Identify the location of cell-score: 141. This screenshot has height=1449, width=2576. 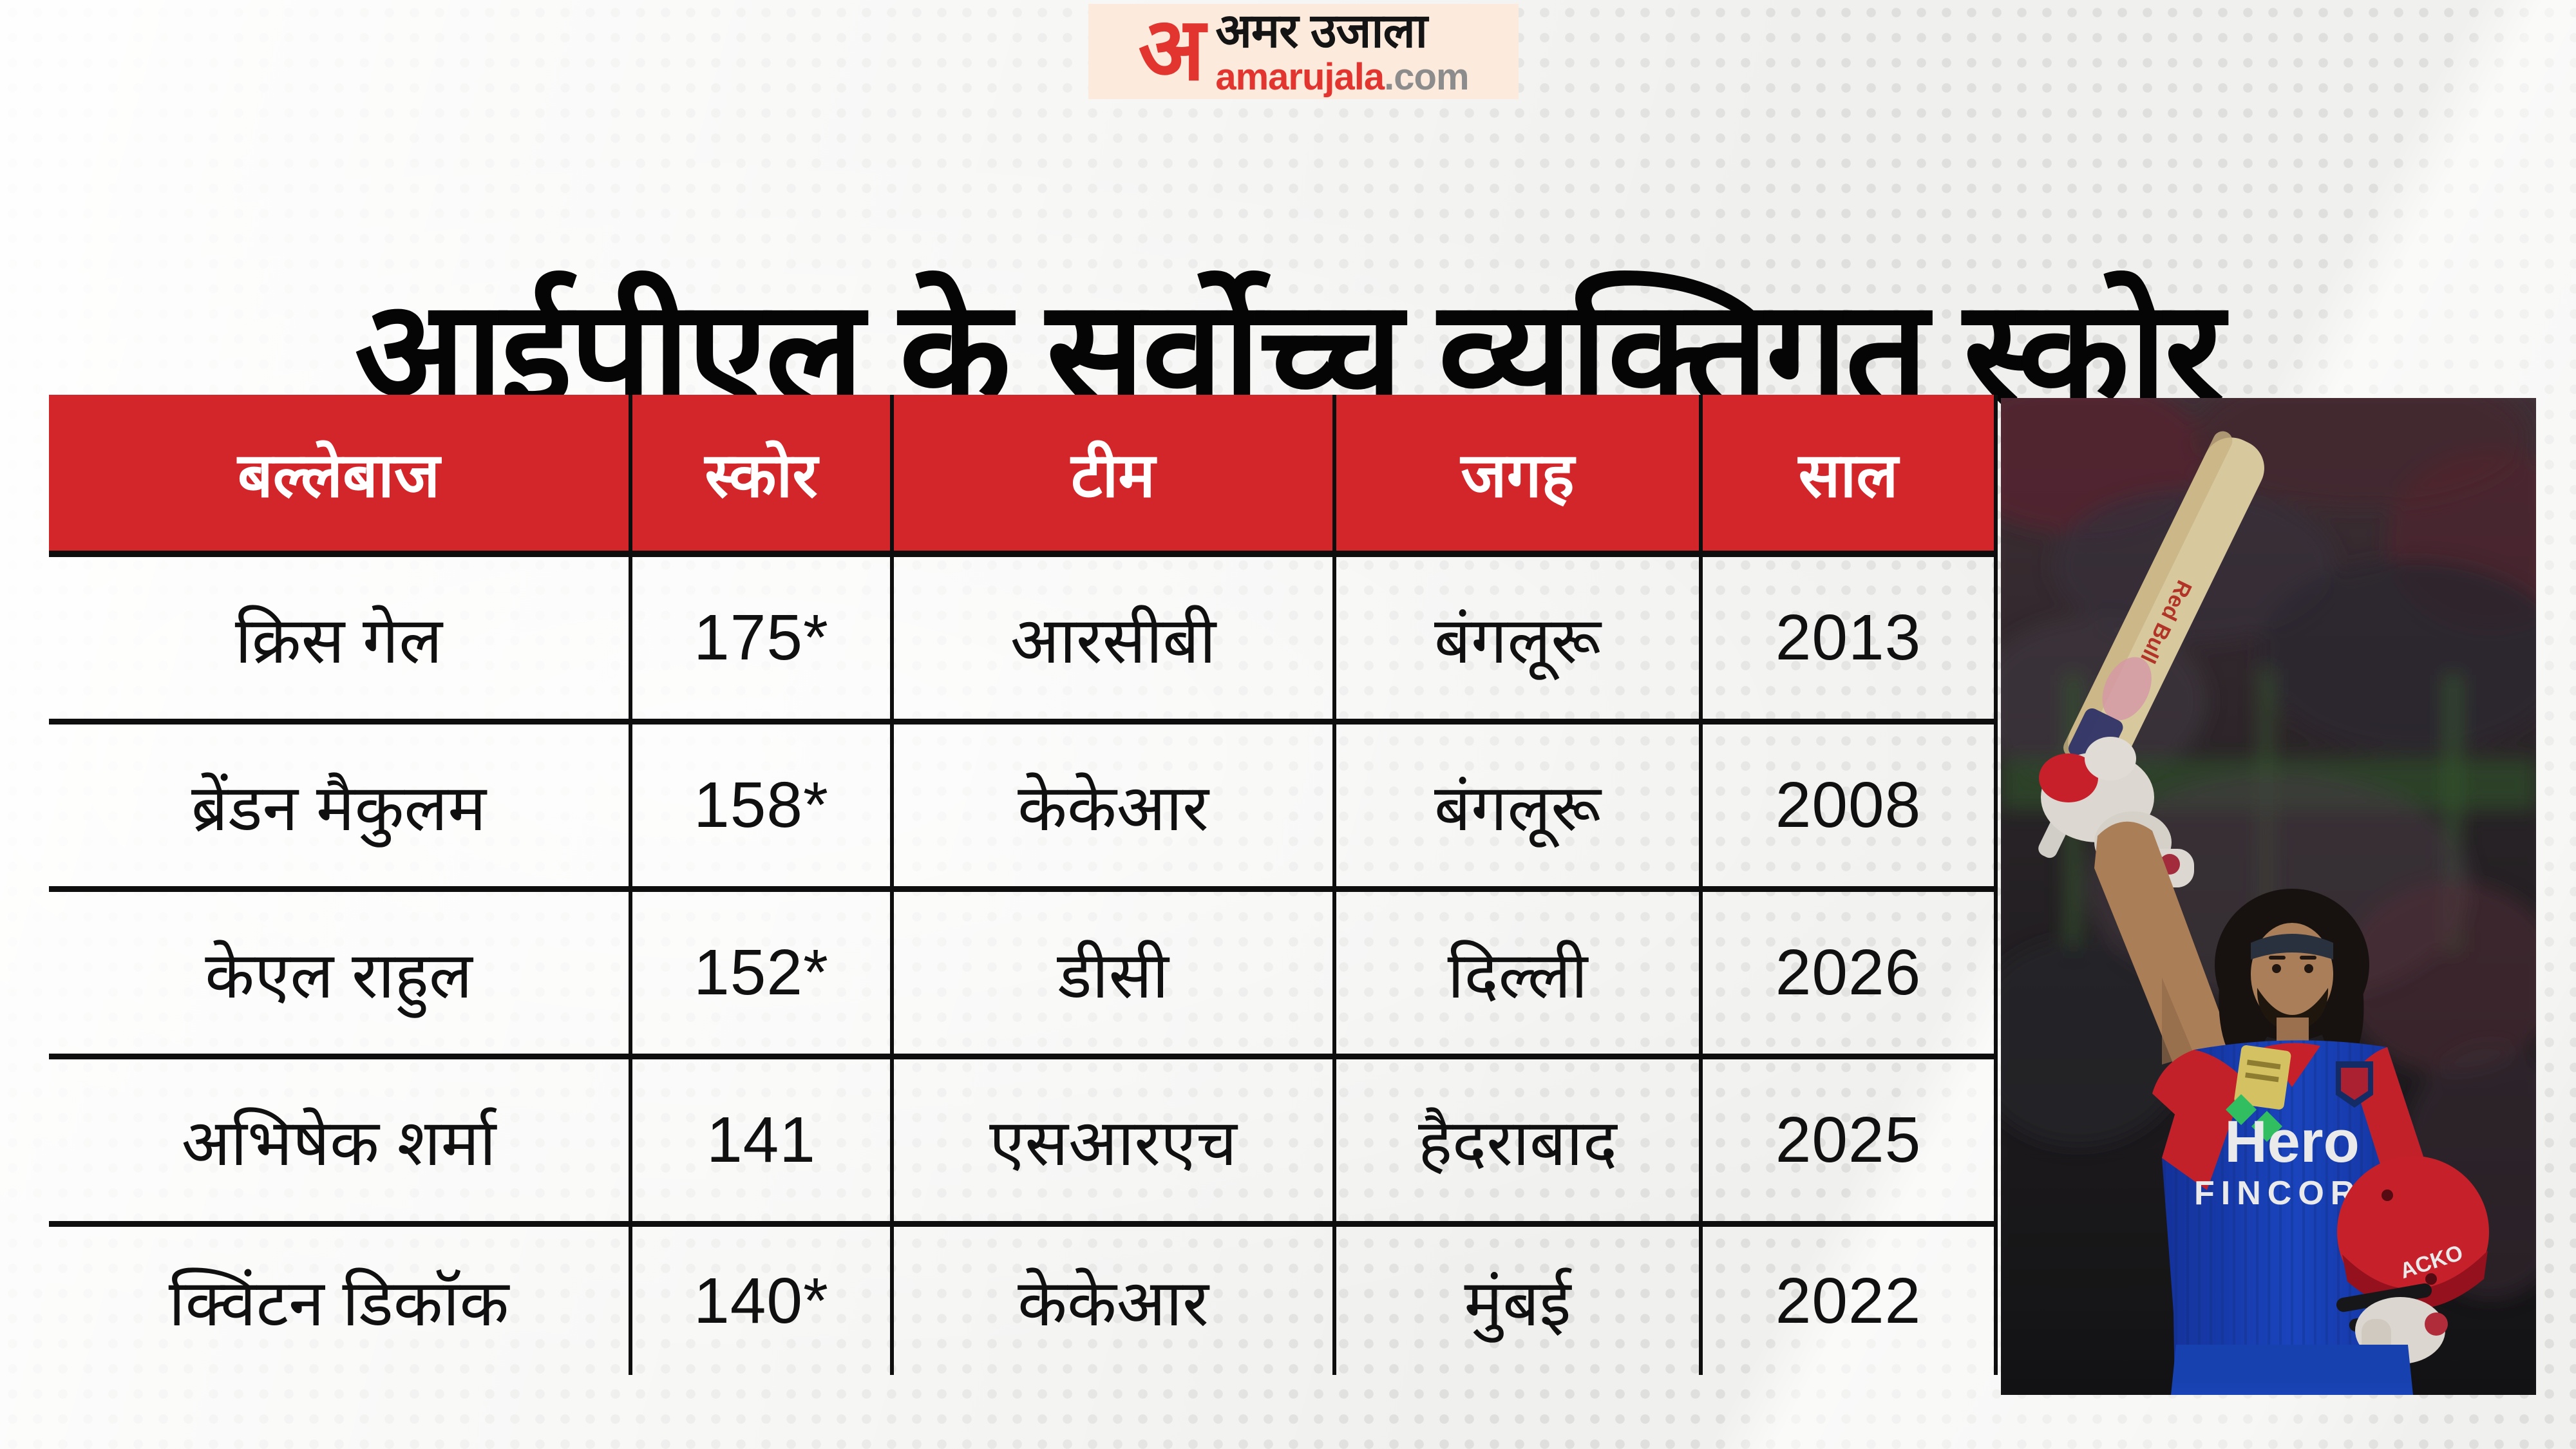
(763, 1140).